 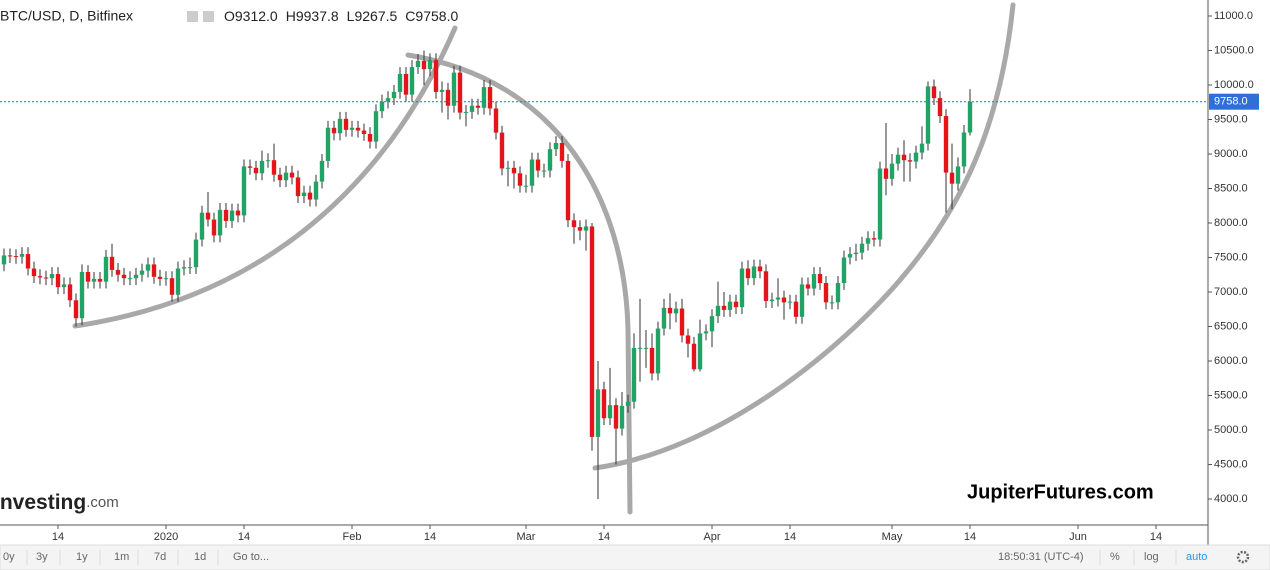 I want to click on x-tick-label: 2020, so click(x=166, y=537).